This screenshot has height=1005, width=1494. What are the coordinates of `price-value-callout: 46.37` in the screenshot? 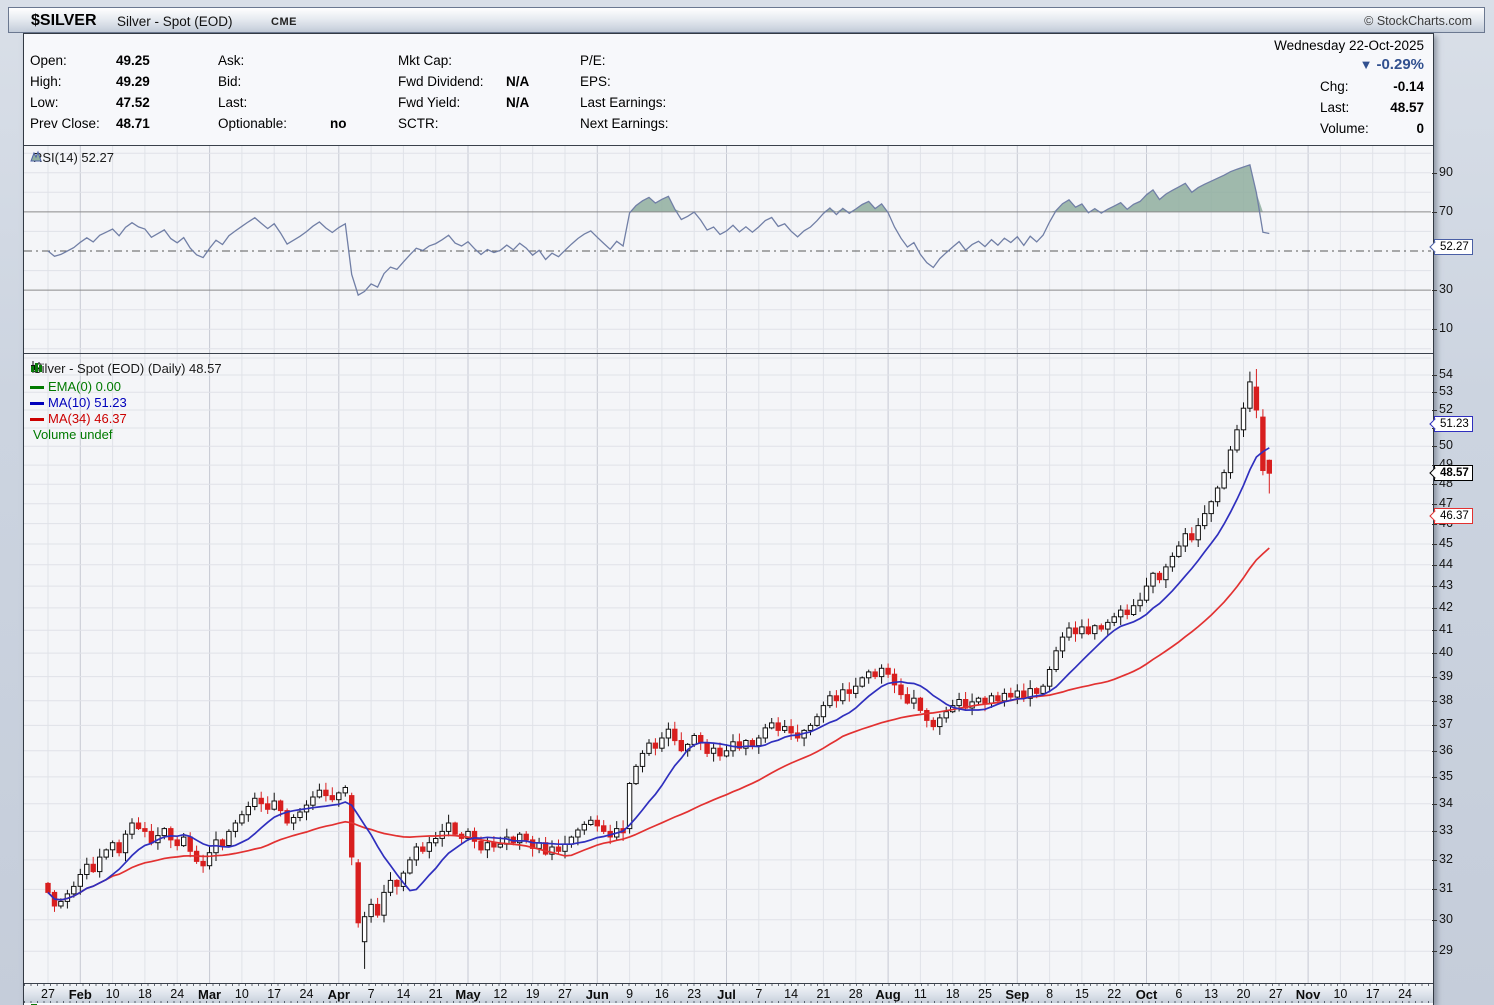 It's located at (1453, 516).